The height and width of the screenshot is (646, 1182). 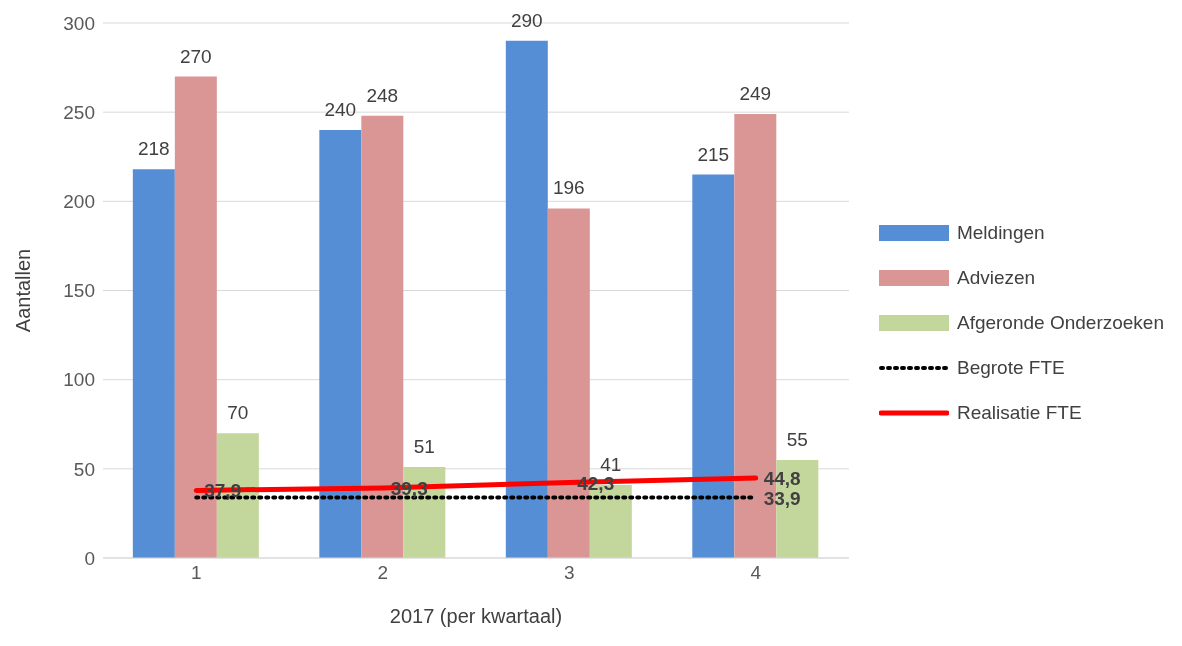 What do you see at coordinates (79, 202) in the screenshot?
I see `y-tick-label: 200` at bounding box center [79, 202].